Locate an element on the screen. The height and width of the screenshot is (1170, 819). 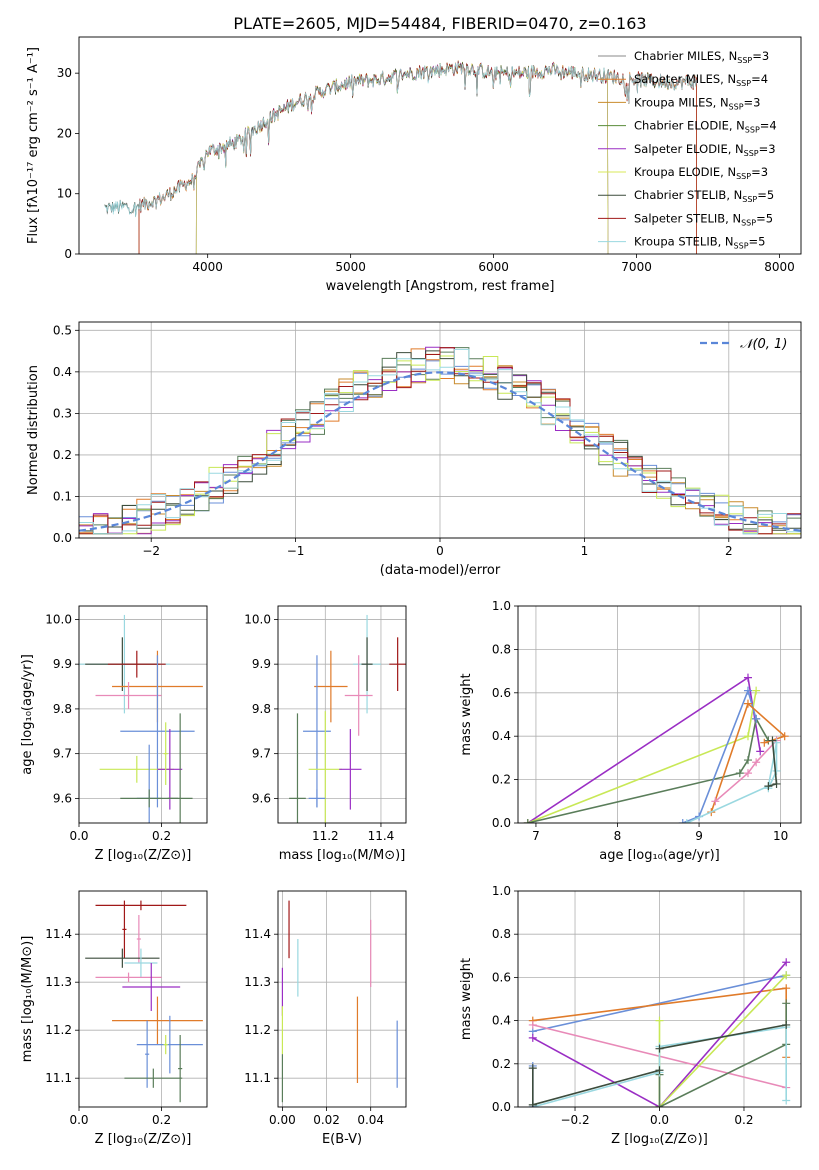
x-axis-label: age [log₁₀(age/yr)] is located at coordinates (659, 855).